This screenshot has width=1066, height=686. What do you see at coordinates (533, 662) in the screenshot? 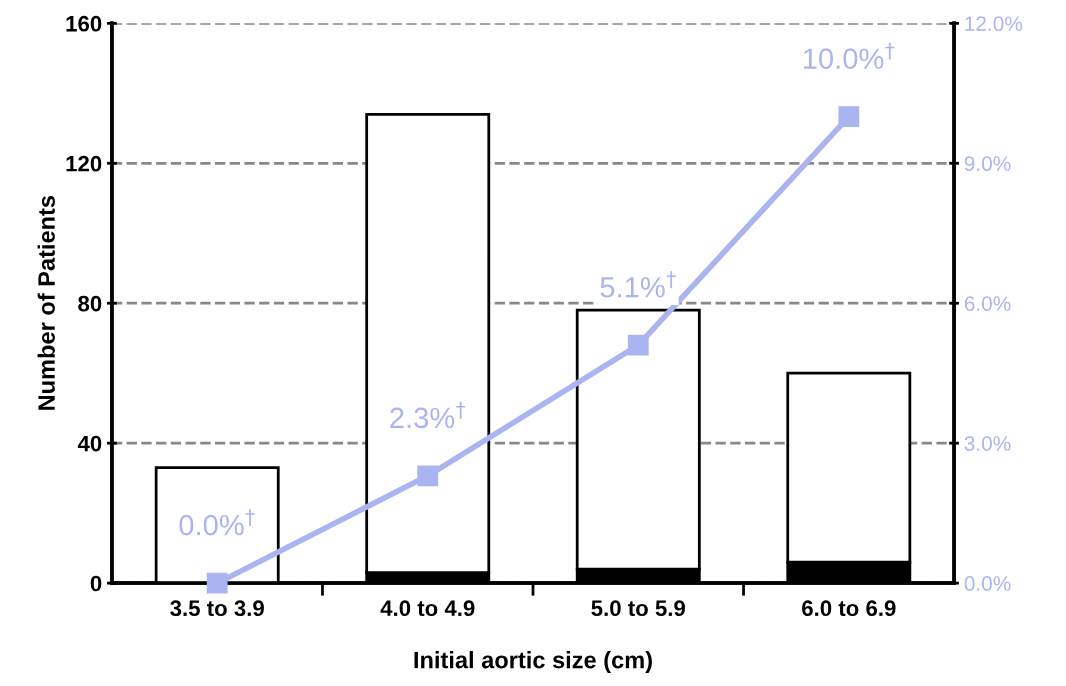
I see `x-axis-title: Initial aortic size (cm)` at bounding box center [533, 662].